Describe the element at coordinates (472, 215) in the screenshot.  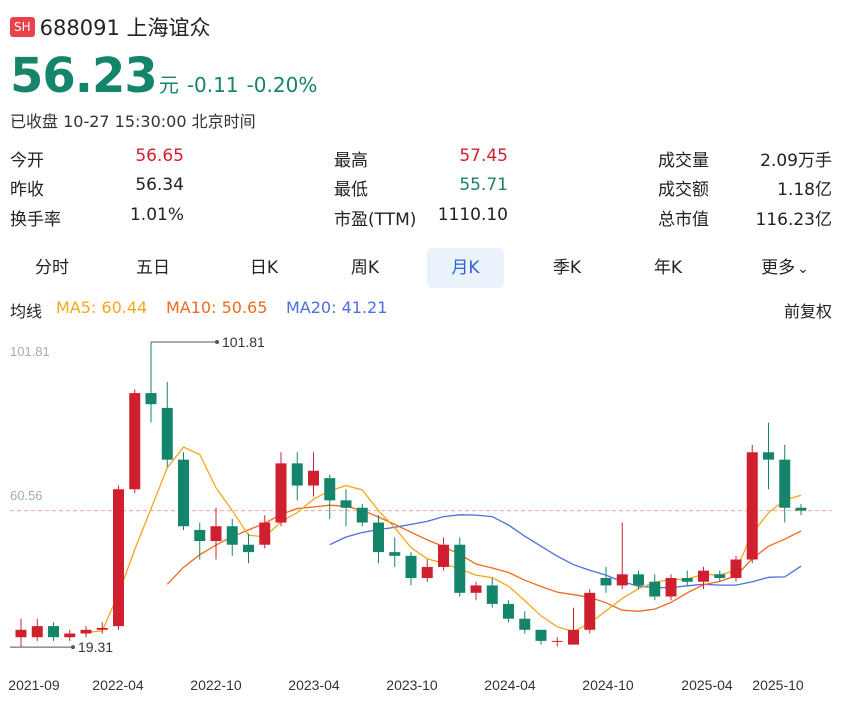
I see `stat-value: 1110.10` at that location.